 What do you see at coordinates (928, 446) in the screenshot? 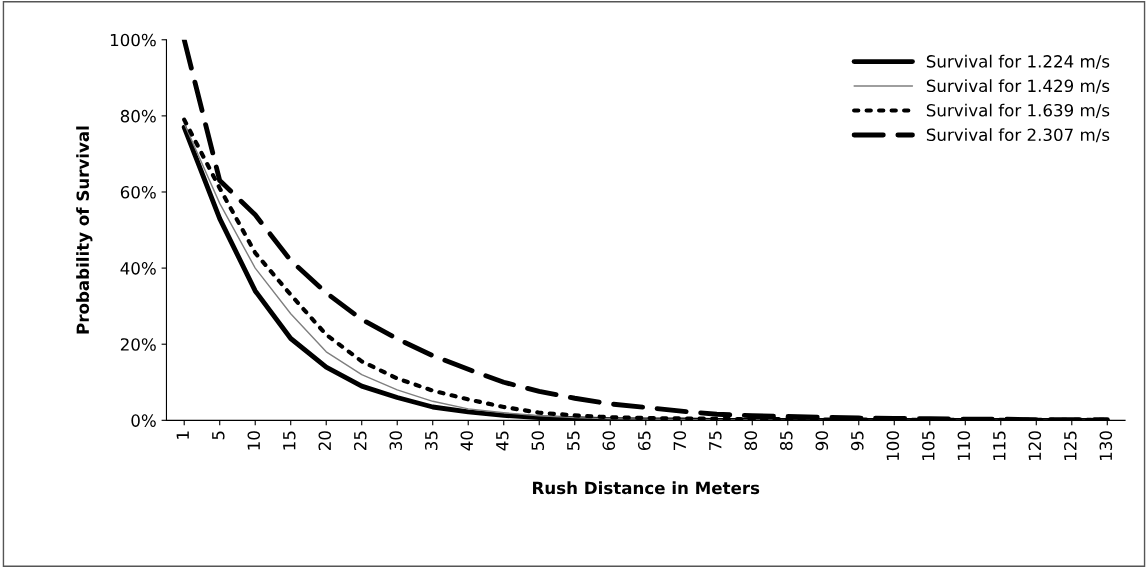
I see `x-tick-label: 105` at bounding box center [928, 446].